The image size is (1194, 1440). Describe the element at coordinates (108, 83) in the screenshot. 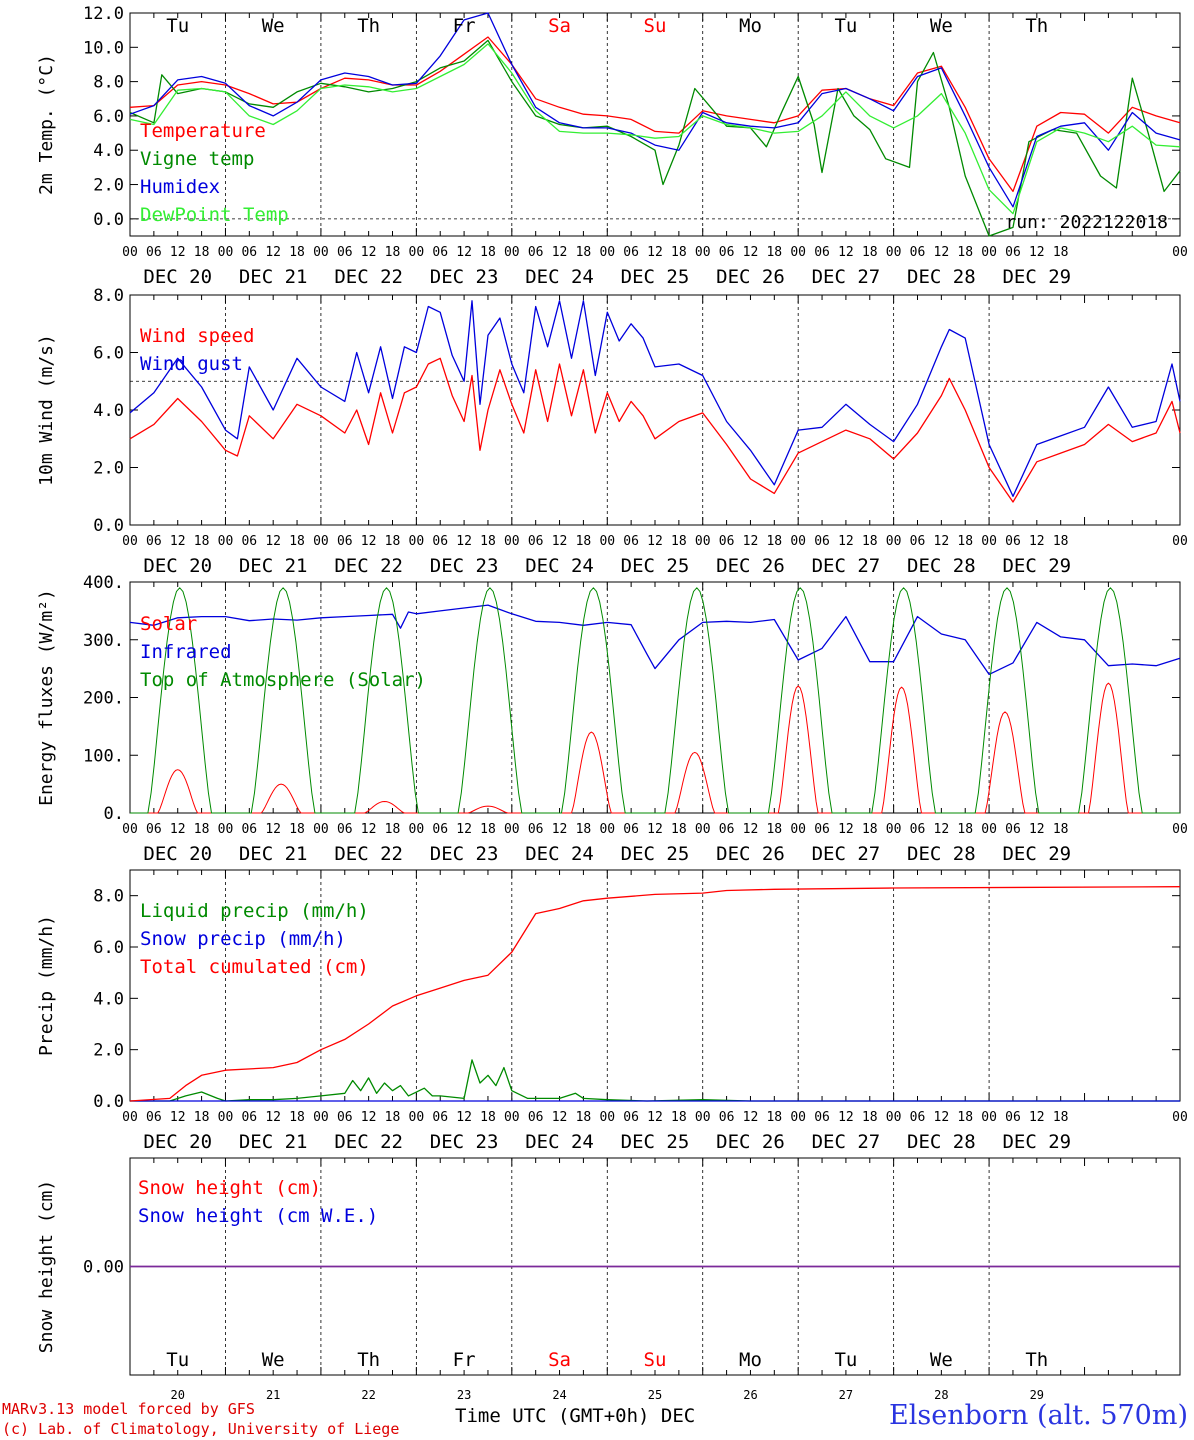

I see `y-tick-label: 8.0` at that location.